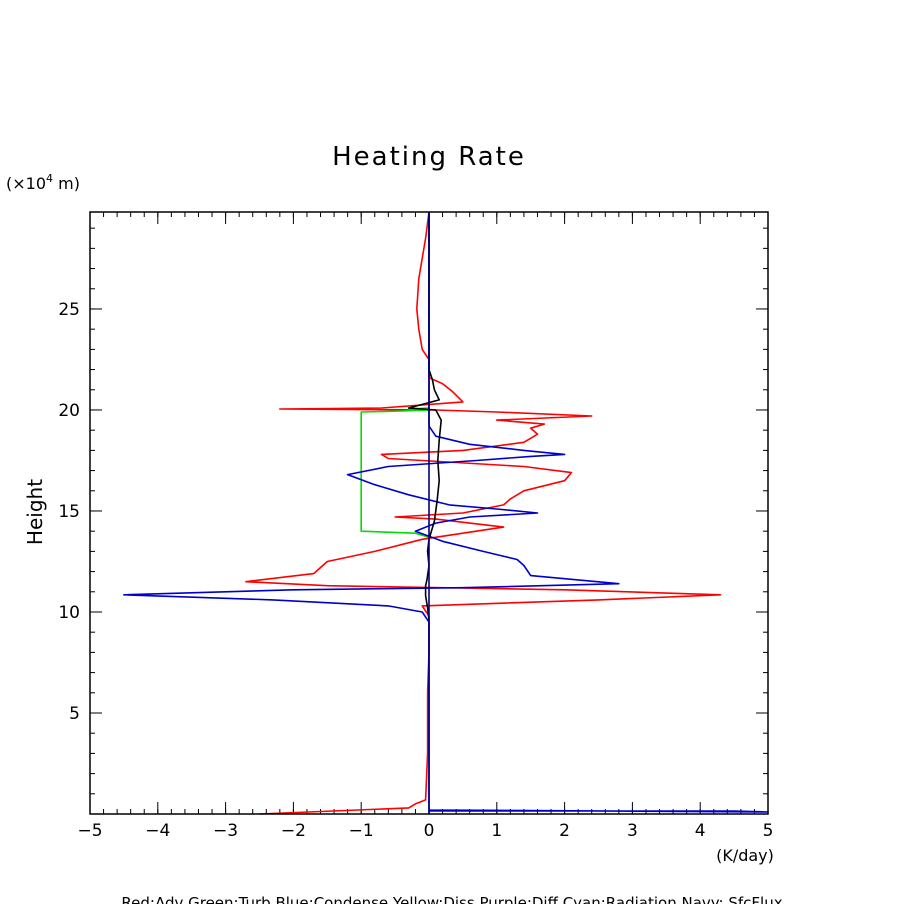 The height and width of the screenshot is (904, 904). Describe the element at coordinates (361, 831) in the screenshot. I see `x-tick-label: −1` at that location.